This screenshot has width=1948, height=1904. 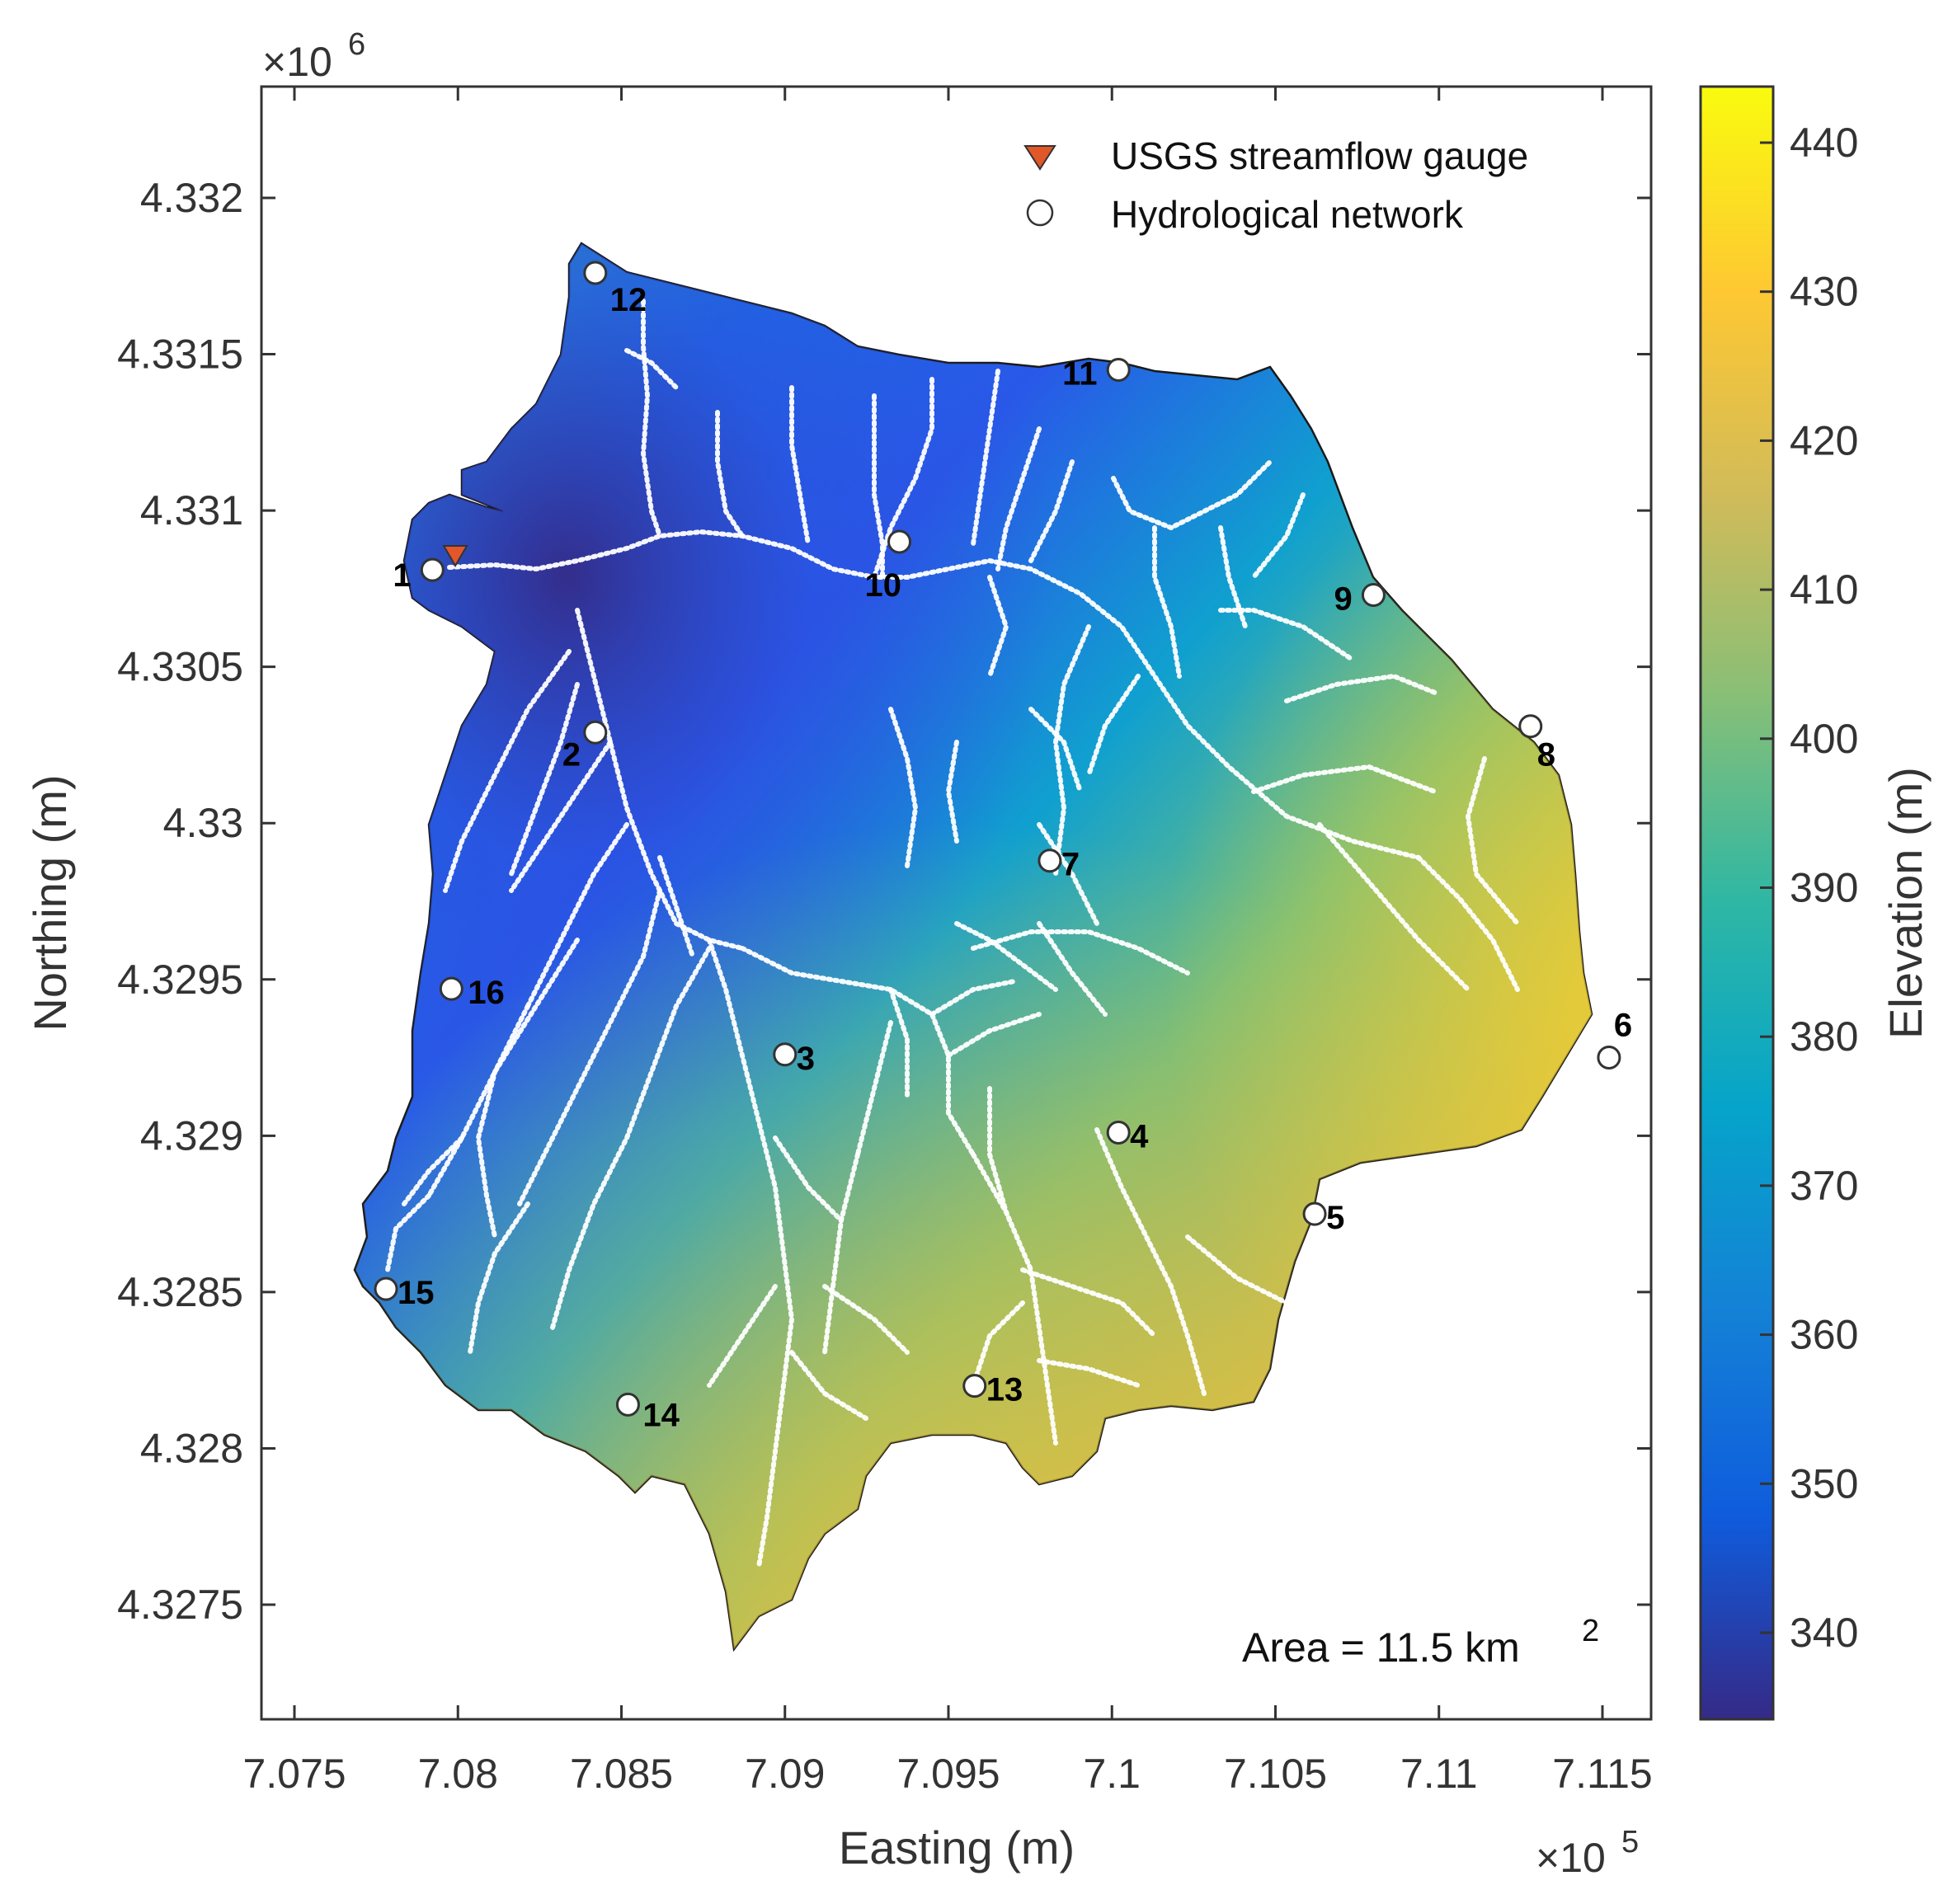 I want to click on colorbar-tick-label: 410, so click(x=1824, y=589).